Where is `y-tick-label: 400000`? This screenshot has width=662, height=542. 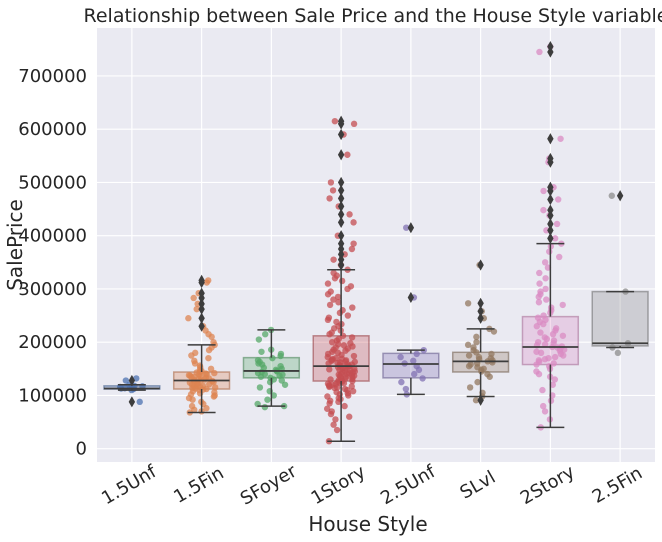
y-tick-label: 400000 is located at coordinates (52, 236).